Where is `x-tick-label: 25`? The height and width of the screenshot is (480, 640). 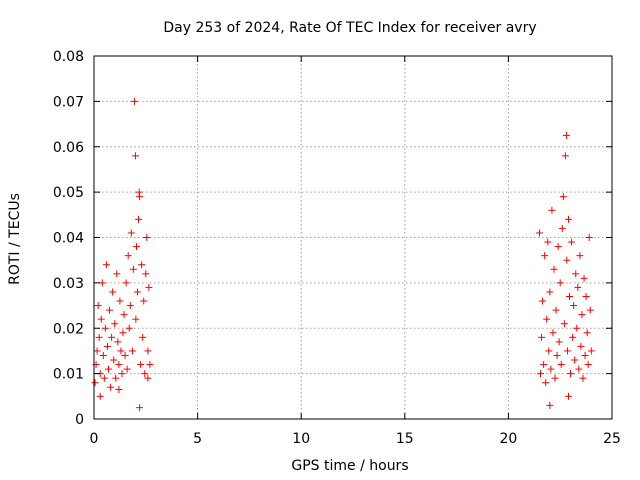
x-tick-label: 25 is located at coordinates (612, 439).